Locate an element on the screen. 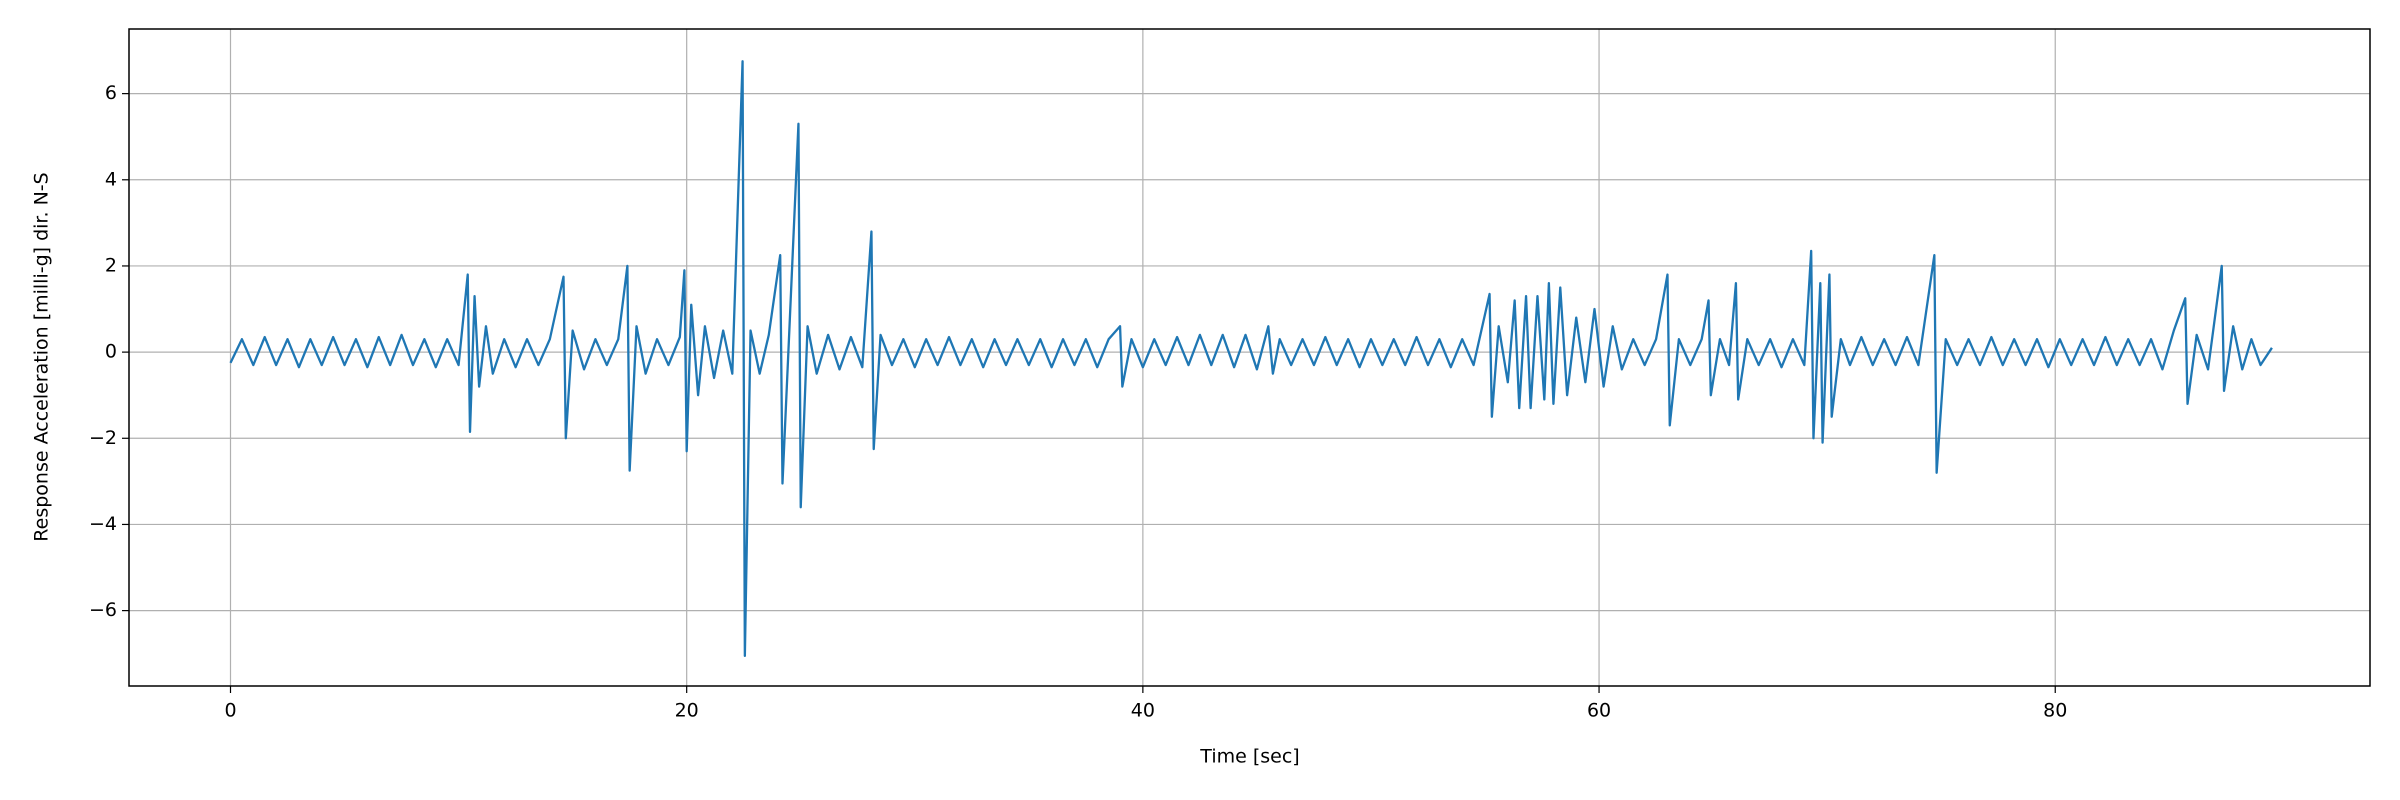 The height and width of the screenshot is (800, 2400). x-tick-label: 0 is located at coordinates (230, 711).